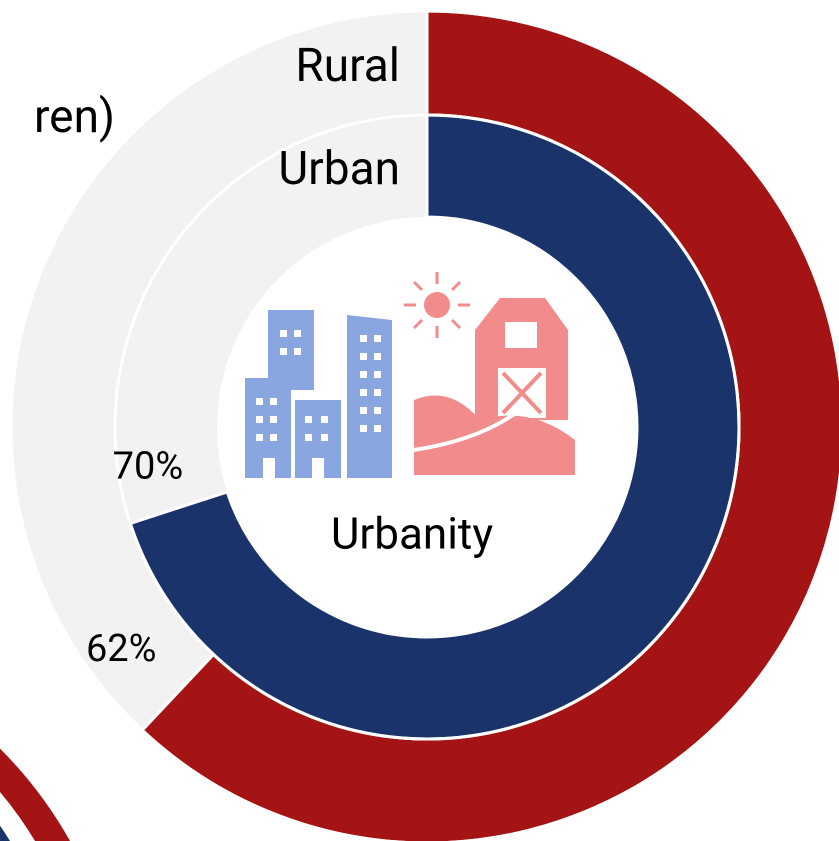  I want to click on center-label: Urbanity, so click(412, 534).